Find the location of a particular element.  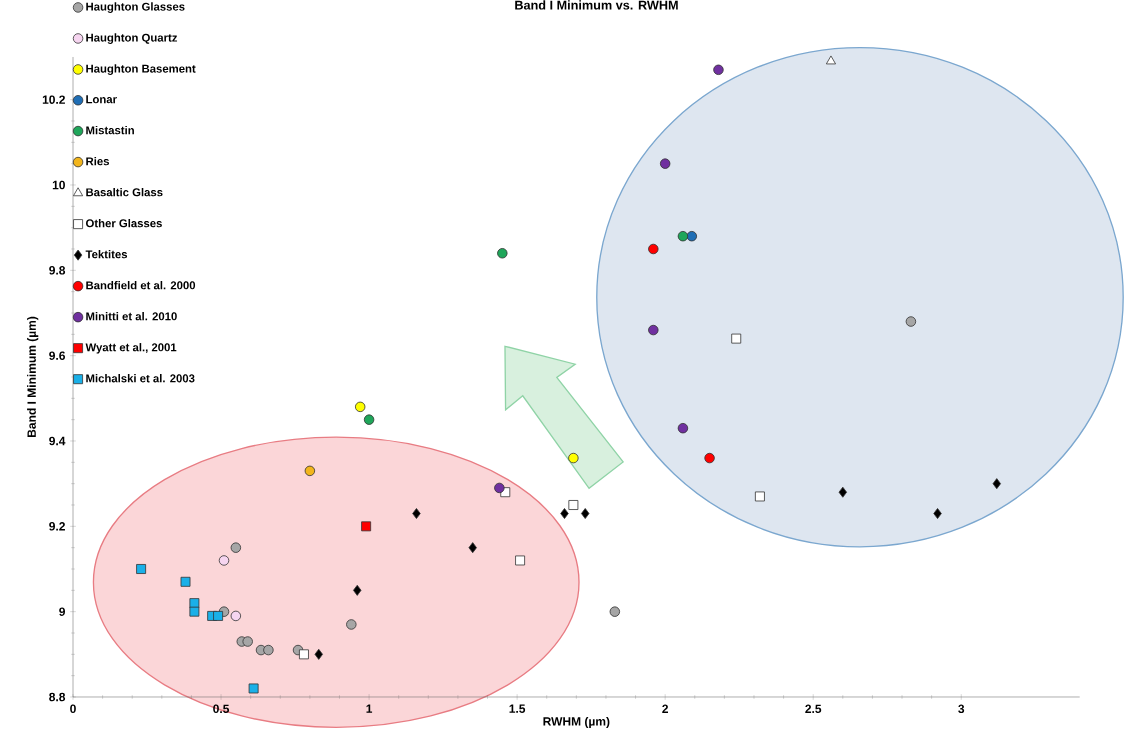

x-tick-label: 2 is located at coordinates (665, 708).